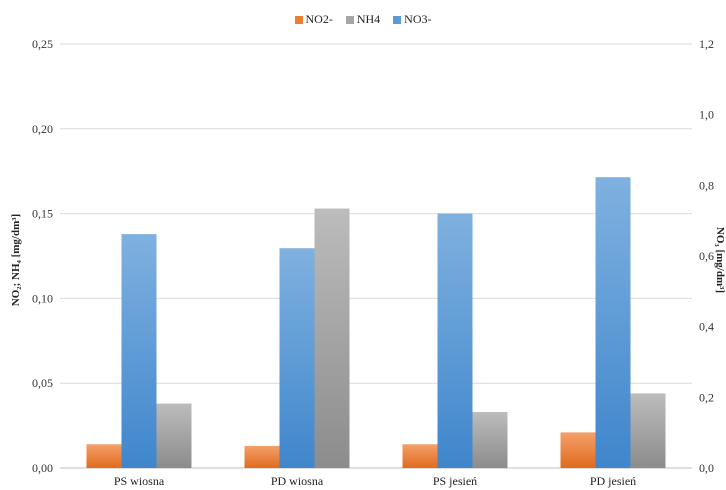 The height and width of the screenshot is (490, 726). What do you see at coordinates (706, 397) in the screenshot?
I see `y-tick-right: 0,2` at bounding box center [706, 397].